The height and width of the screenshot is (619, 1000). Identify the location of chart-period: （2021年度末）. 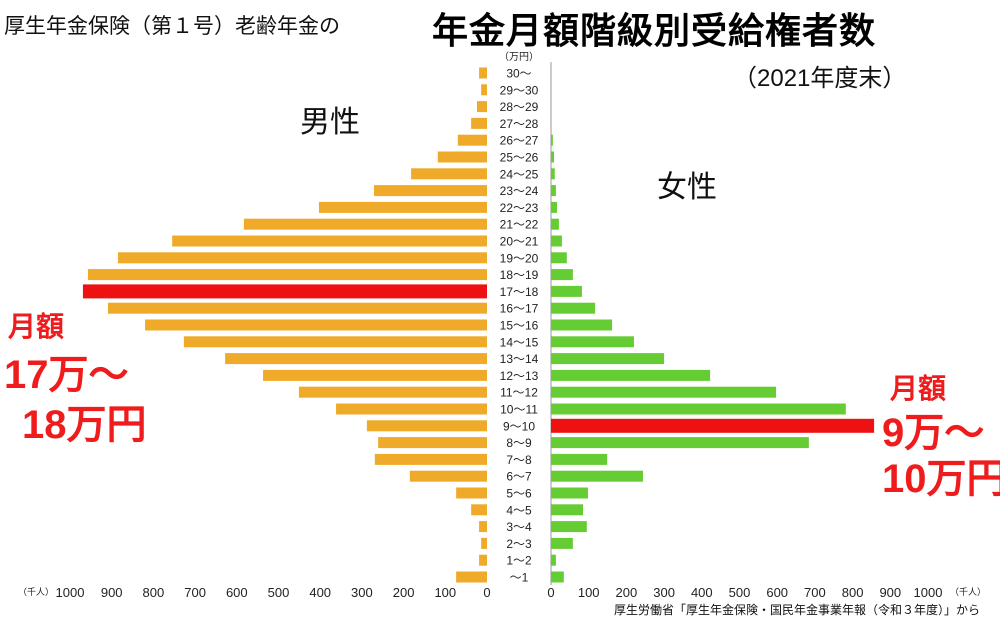
(820, 78).